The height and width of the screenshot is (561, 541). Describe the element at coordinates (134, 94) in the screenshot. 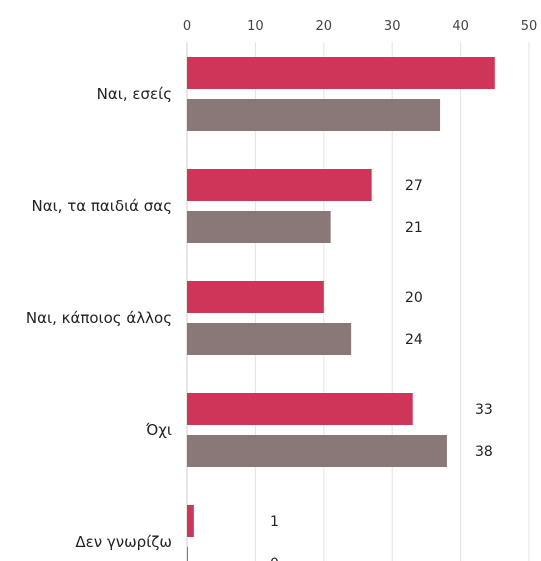

I see `category-label: Ναι, εσείς` at that location.